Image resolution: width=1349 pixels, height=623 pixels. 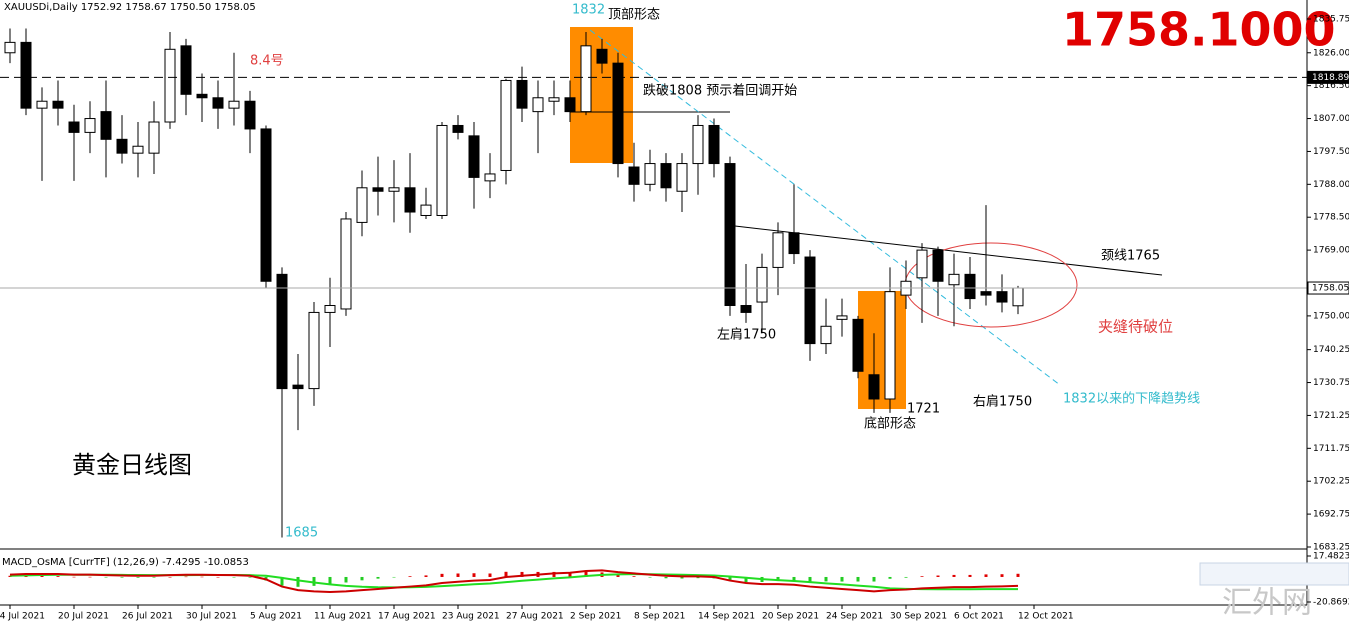 I want to click on x-tick-label: 14 Sep 2021, so click(x=726, y=617).